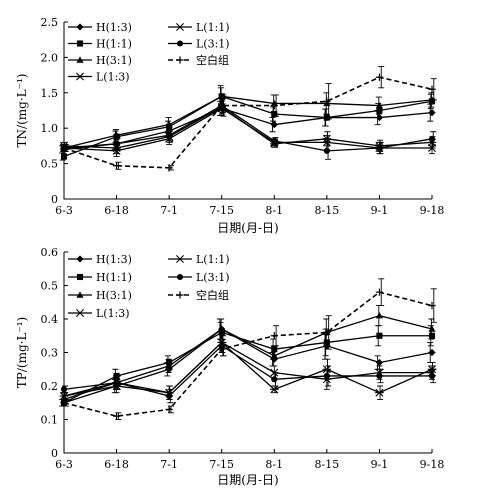 This screenshot has width=486, height=499. I want to click on legend: H(1:3) H(1:1) H(3:1) L(1:3) L(1:1) L(3:1) 空白组, so click(149, 52).